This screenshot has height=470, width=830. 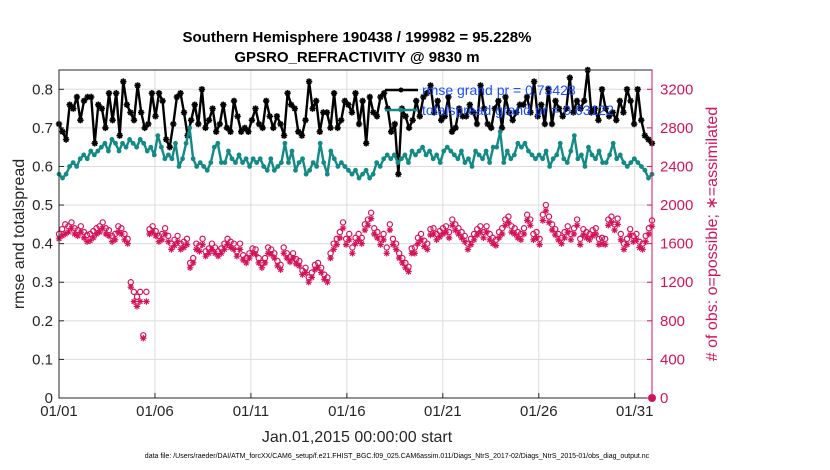 I want to click on y-left-tick-label: 0.6, so click(x=42, y=166).